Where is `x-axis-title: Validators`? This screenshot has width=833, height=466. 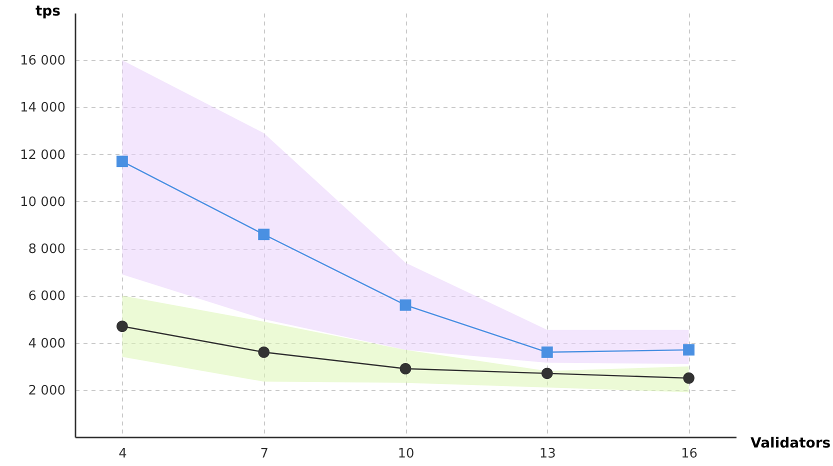 x-axis-title: Validators is located at coordinates (790, 444).